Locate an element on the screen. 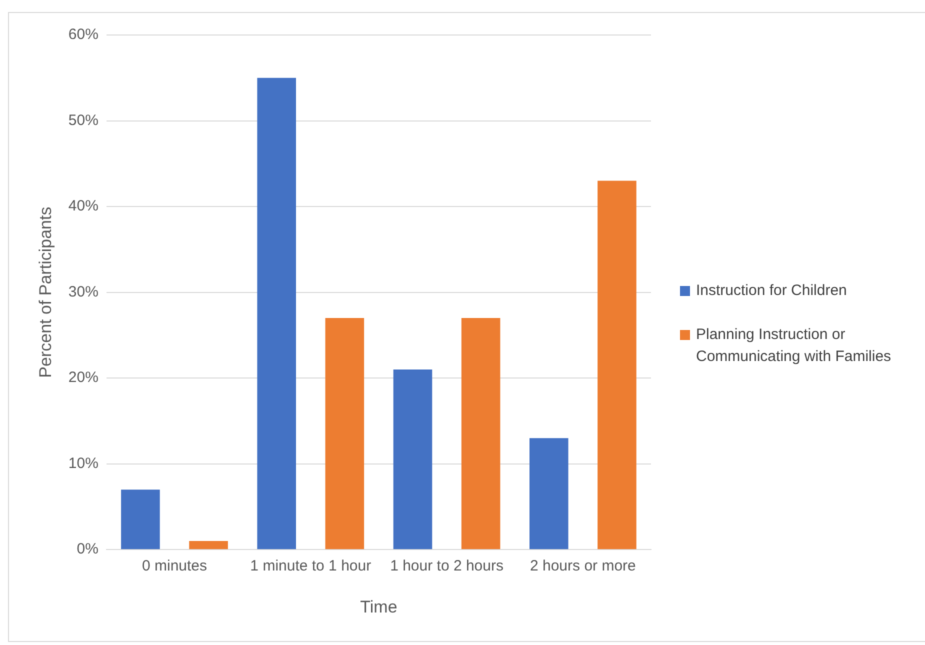 The image size is (925, 645). legend-label: Planning Instruction or Communicating with Families is located at coordinates (794, 346).